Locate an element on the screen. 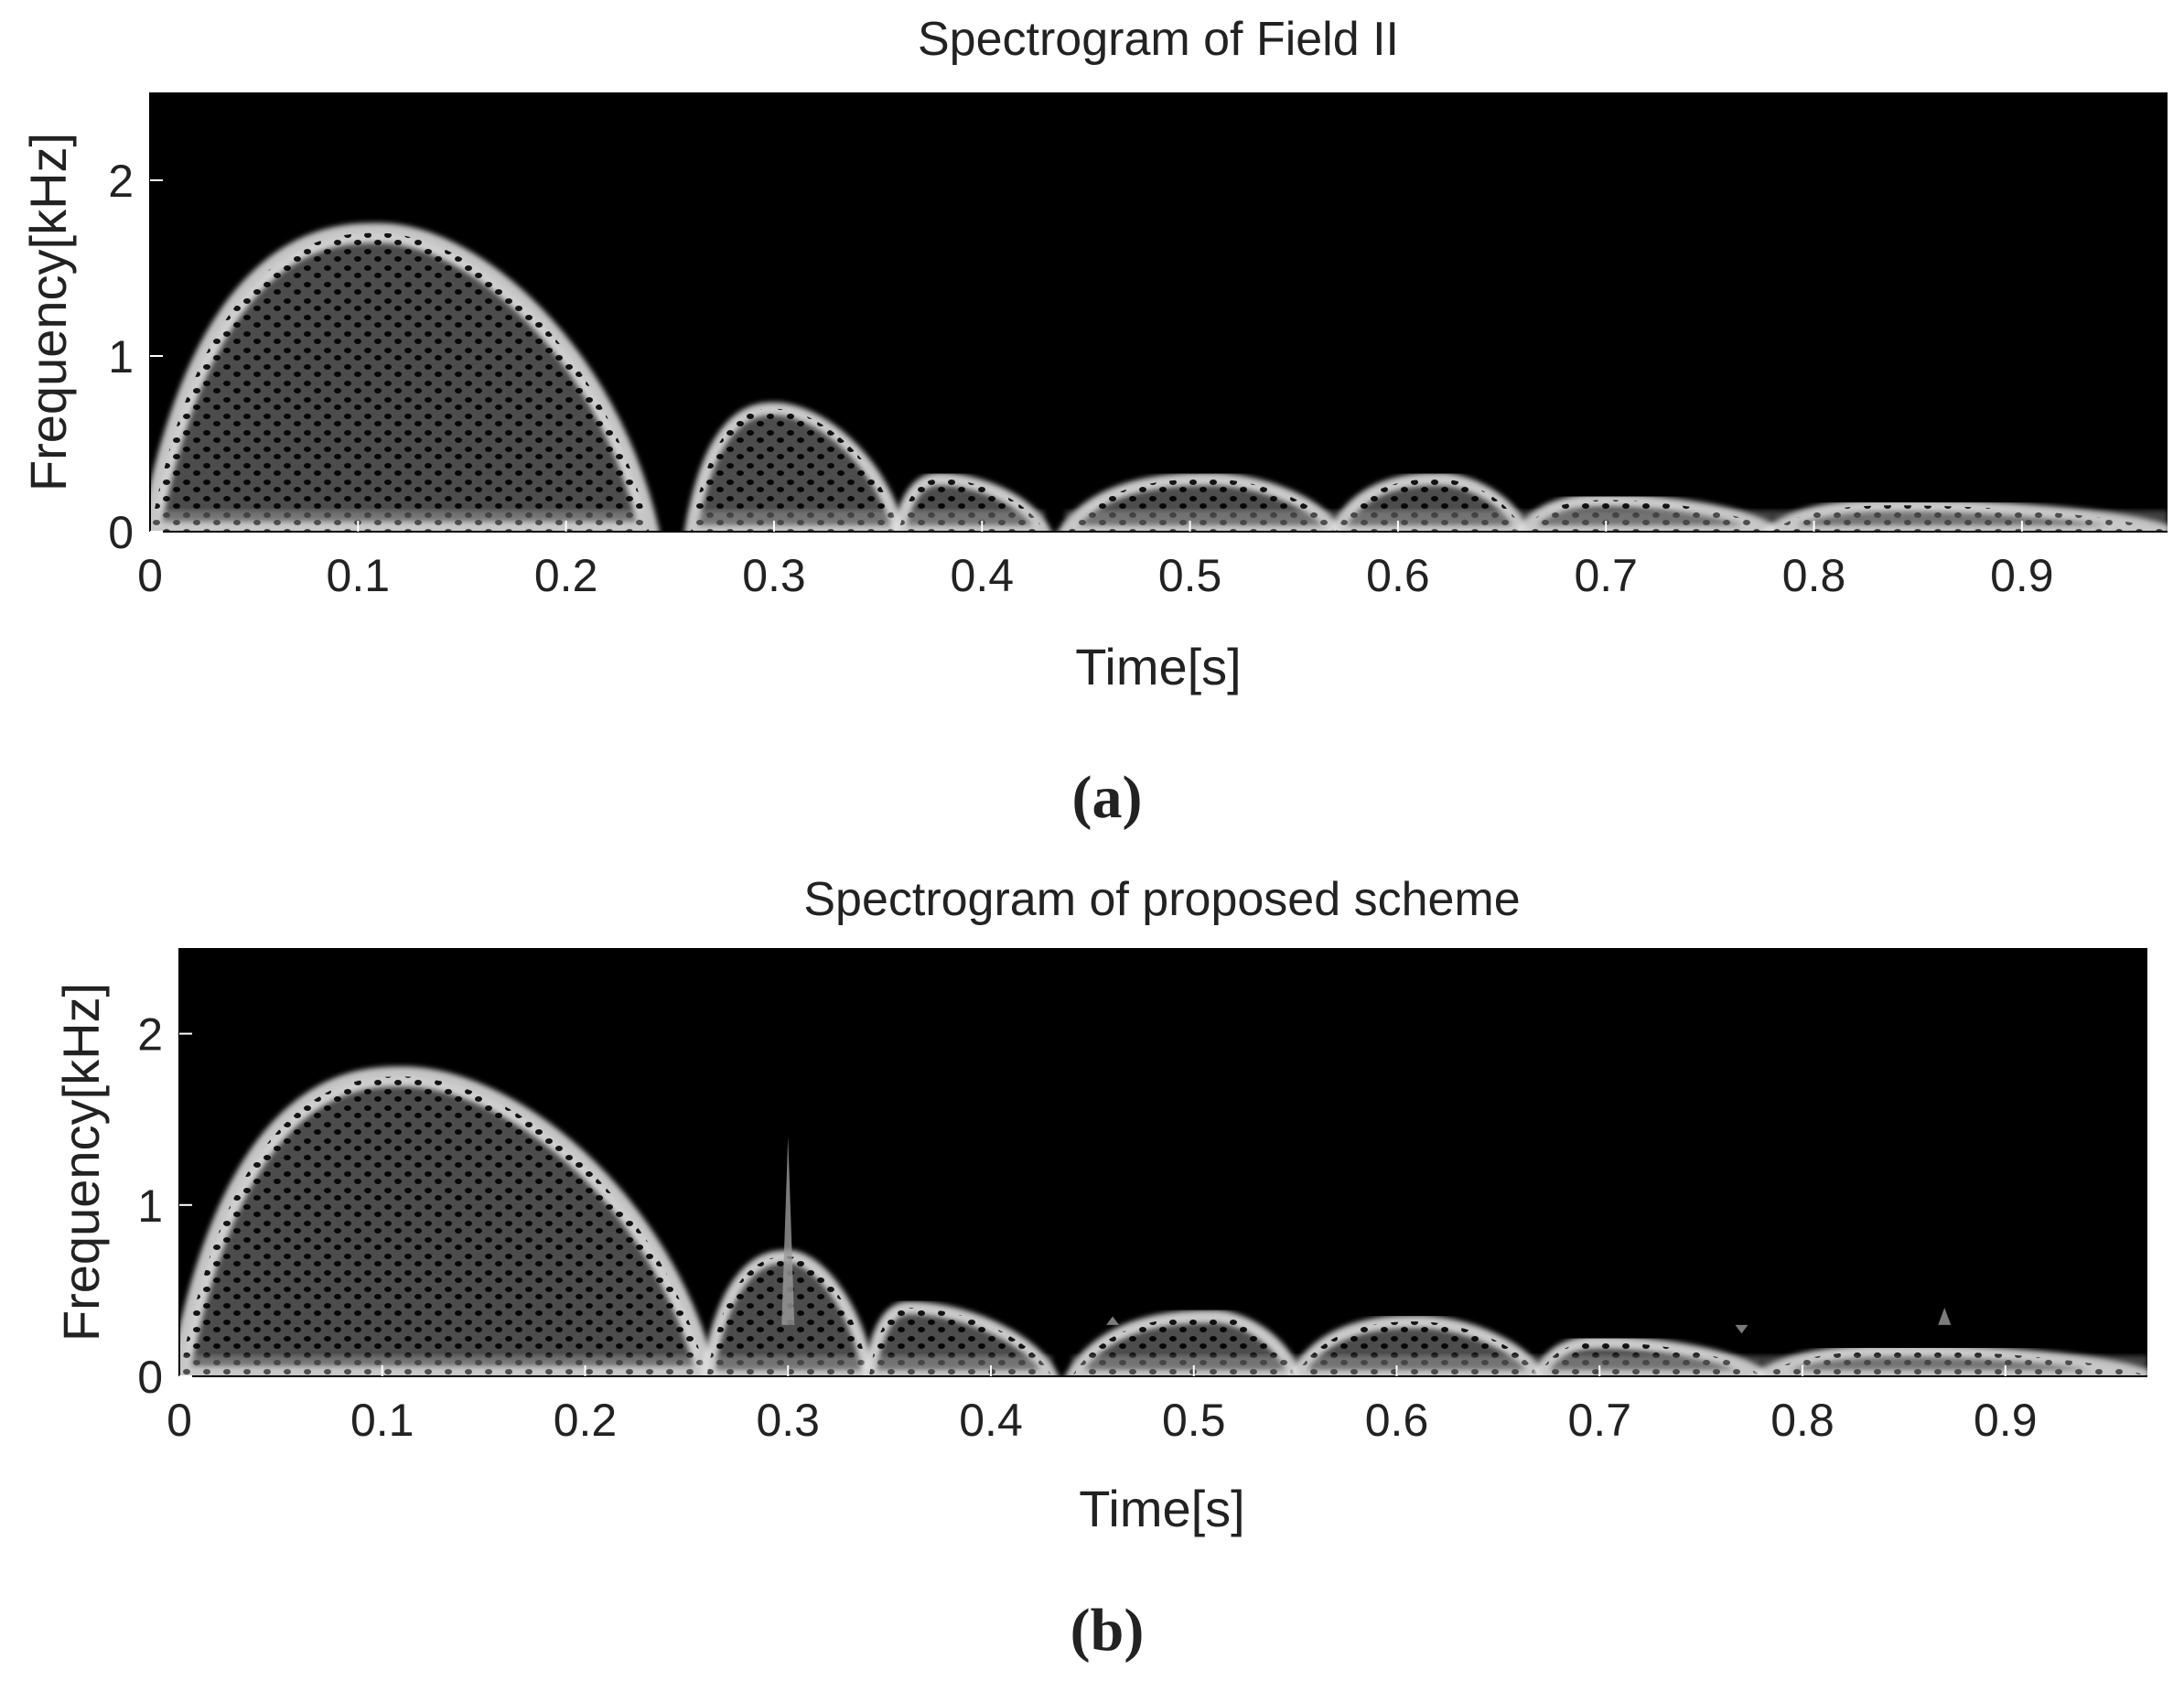 This screenshot has height=1692, width=2184. chart-title: Spectrogram of Field II is located at coordinates (1158, 39).